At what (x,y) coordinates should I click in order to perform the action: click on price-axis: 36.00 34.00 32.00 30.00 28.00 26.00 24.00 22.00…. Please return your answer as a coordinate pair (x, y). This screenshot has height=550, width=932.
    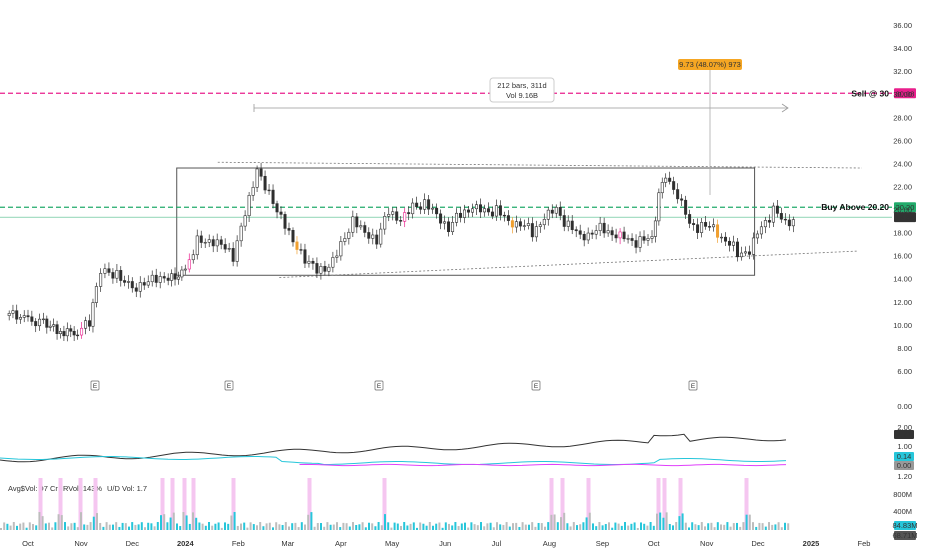
    Looking at the image, I should click on (902, 198).